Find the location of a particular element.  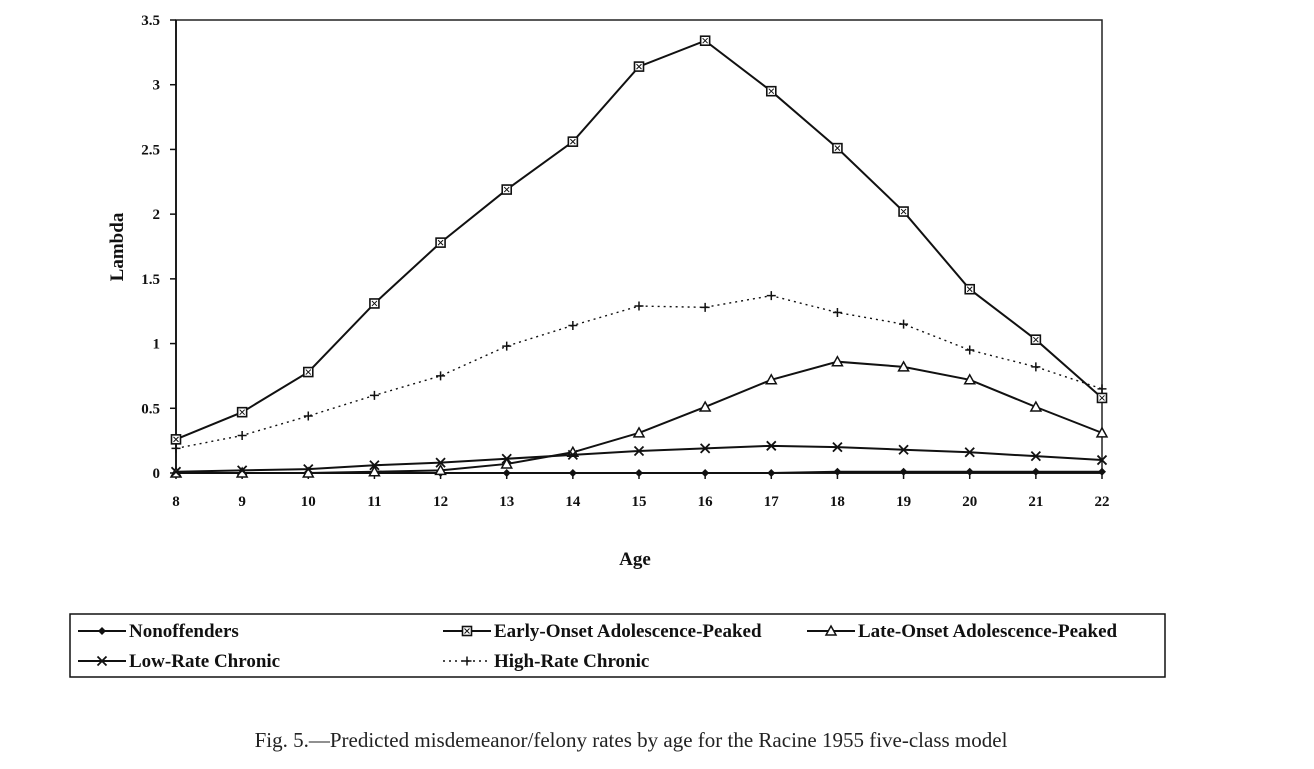

x-tick-label: 19 is located at coordinates (903, 502).